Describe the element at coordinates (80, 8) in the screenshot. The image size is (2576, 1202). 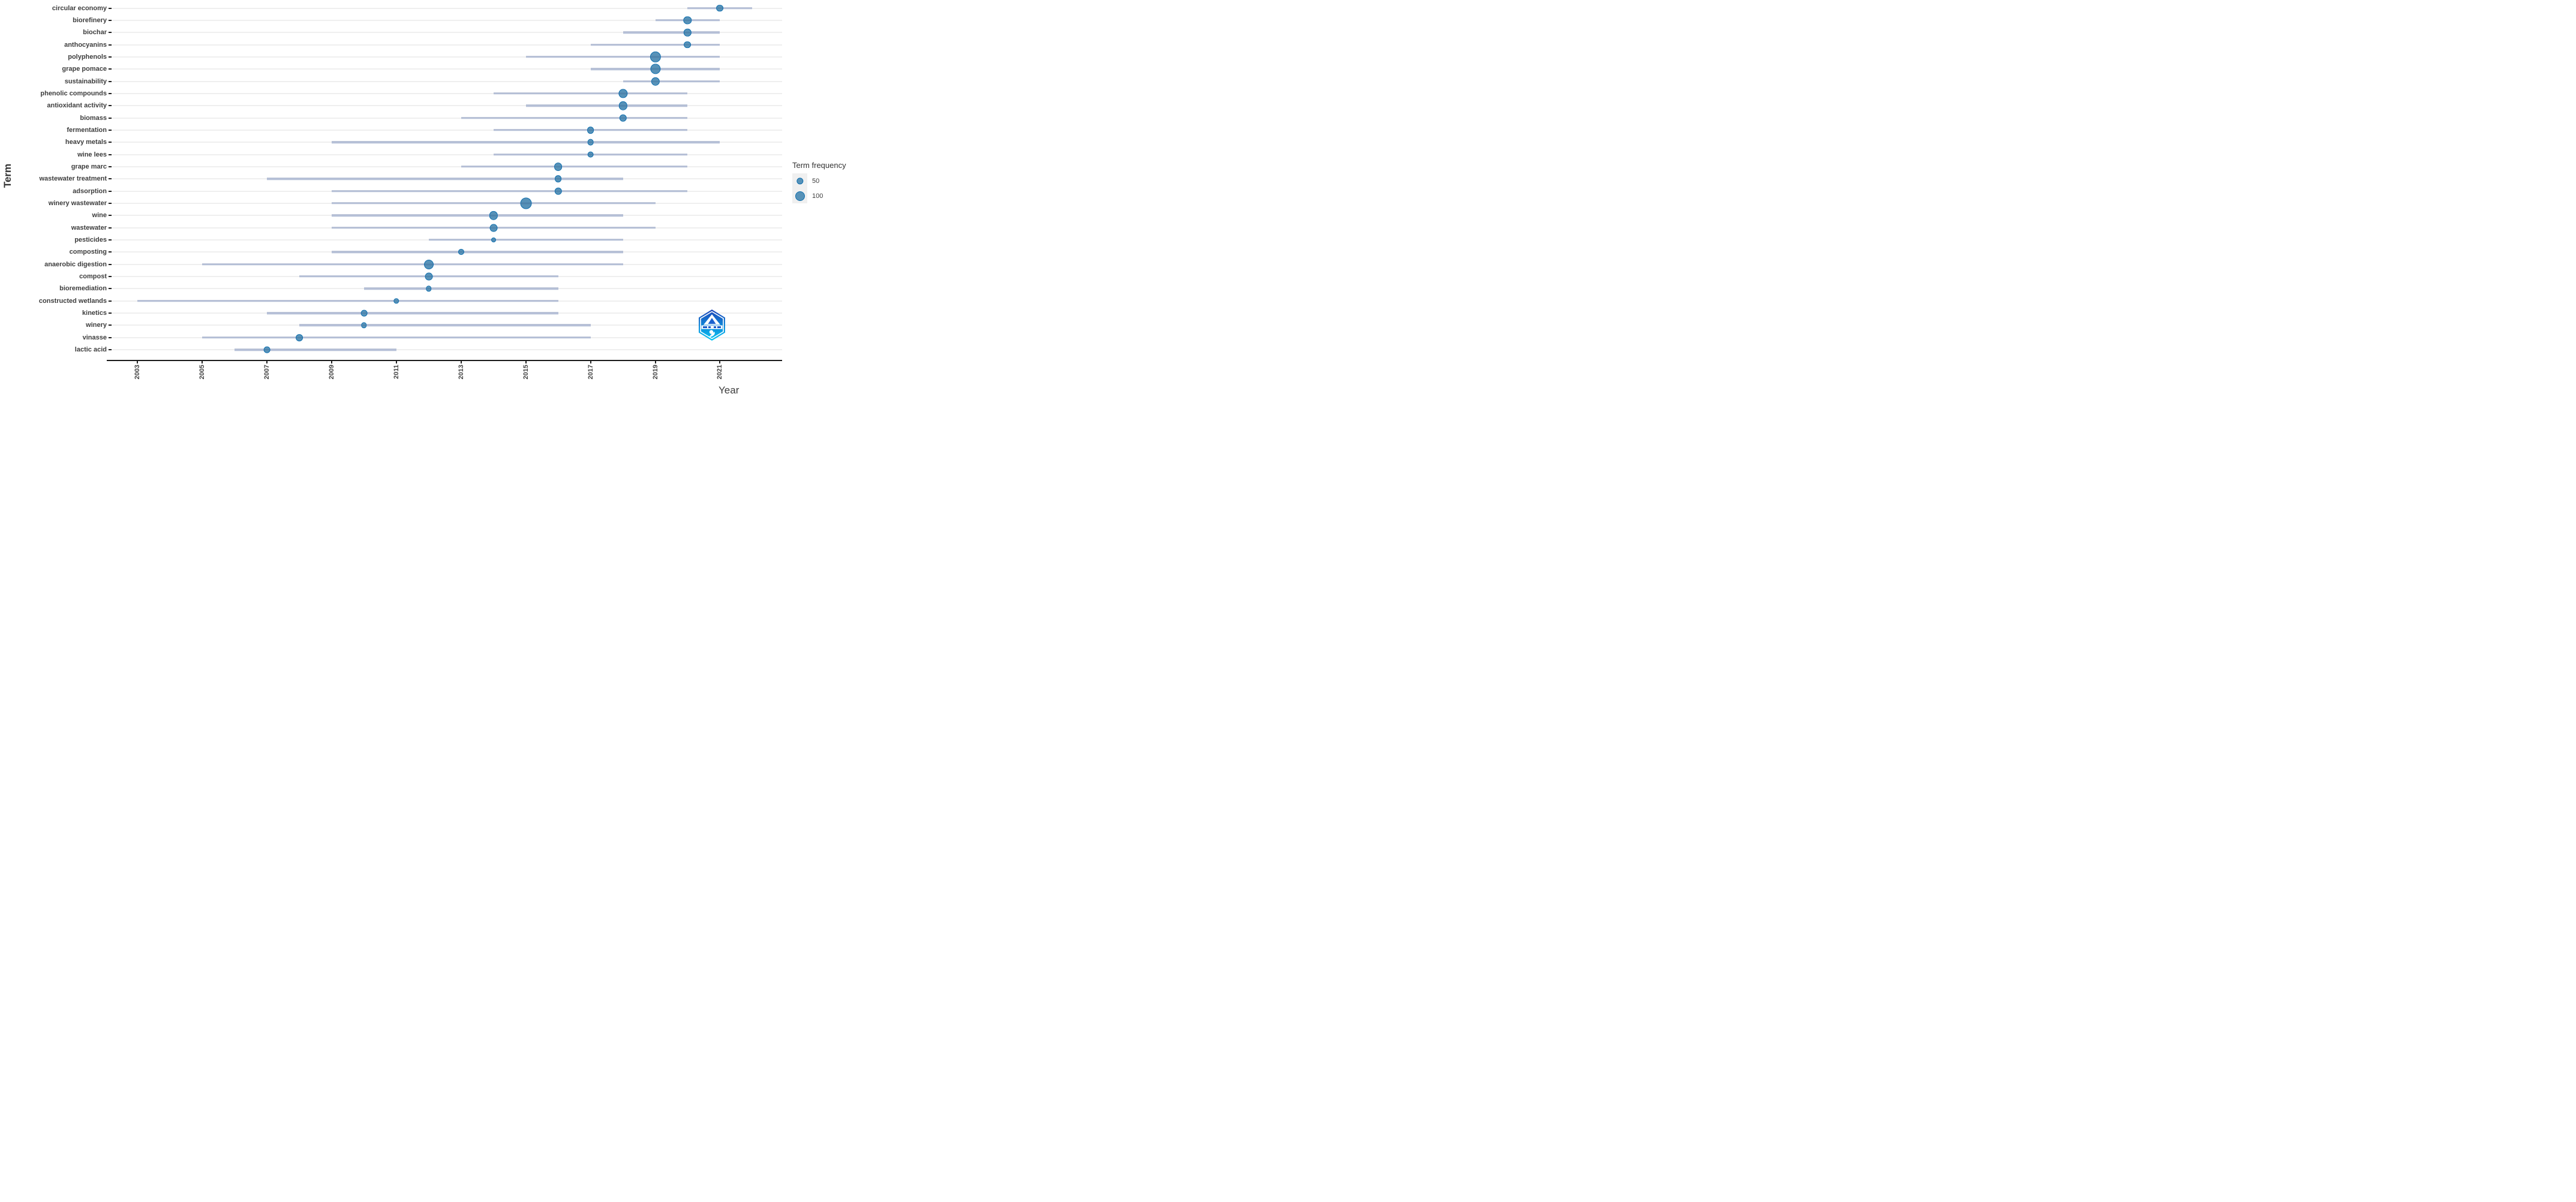
I see `term-label: circular economy` at that location.